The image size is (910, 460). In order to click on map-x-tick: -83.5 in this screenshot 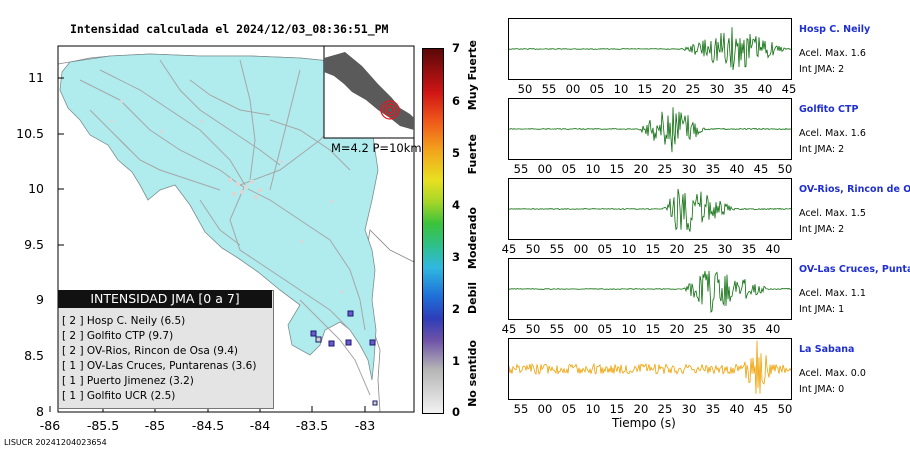, I will do `click(312, 425)`.